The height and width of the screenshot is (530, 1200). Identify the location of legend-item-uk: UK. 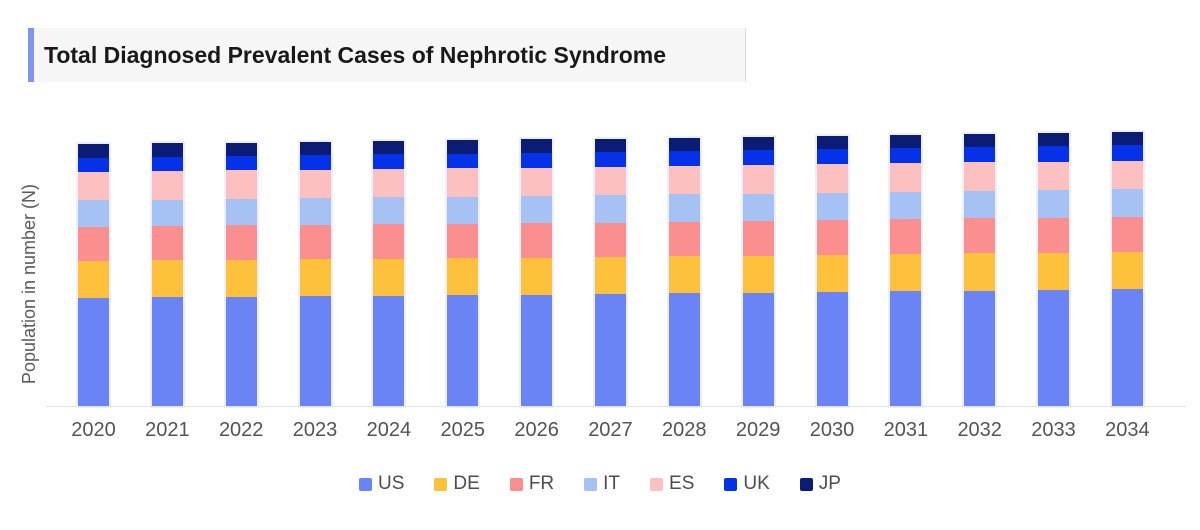
(747, 484).